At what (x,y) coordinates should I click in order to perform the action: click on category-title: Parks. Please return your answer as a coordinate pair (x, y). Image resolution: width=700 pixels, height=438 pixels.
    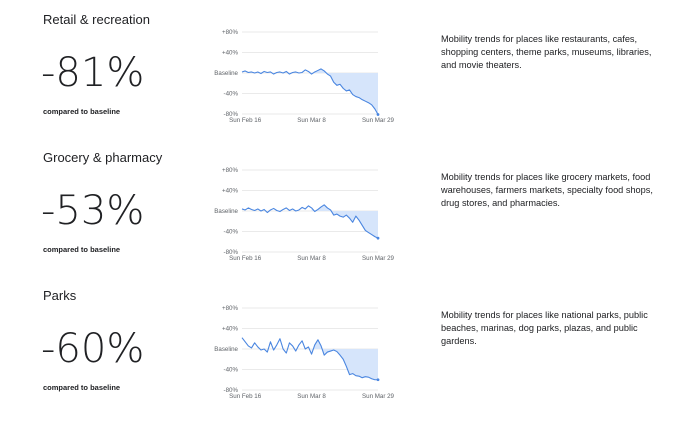
    Looking at the image, I should click on (60, 295).